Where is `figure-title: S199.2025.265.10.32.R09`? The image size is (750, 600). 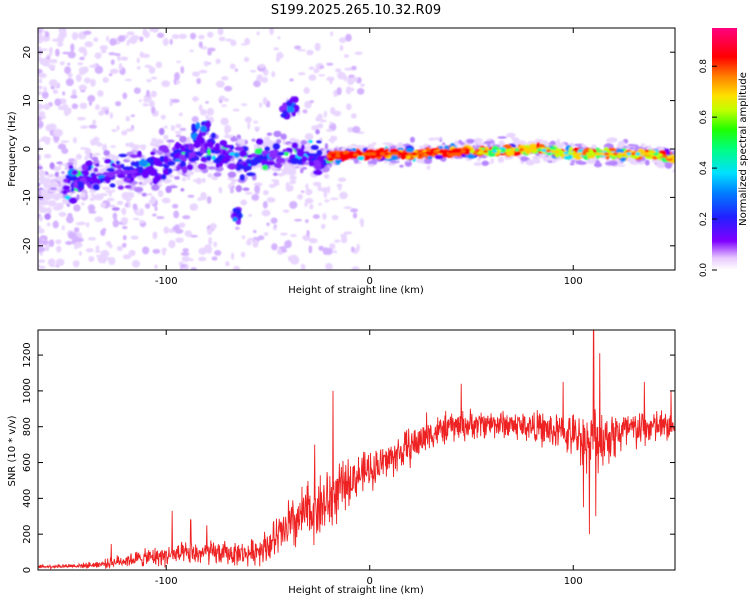
figure-title: S199.2025.265.10.32.R09 is located at coordinates (356, 10).